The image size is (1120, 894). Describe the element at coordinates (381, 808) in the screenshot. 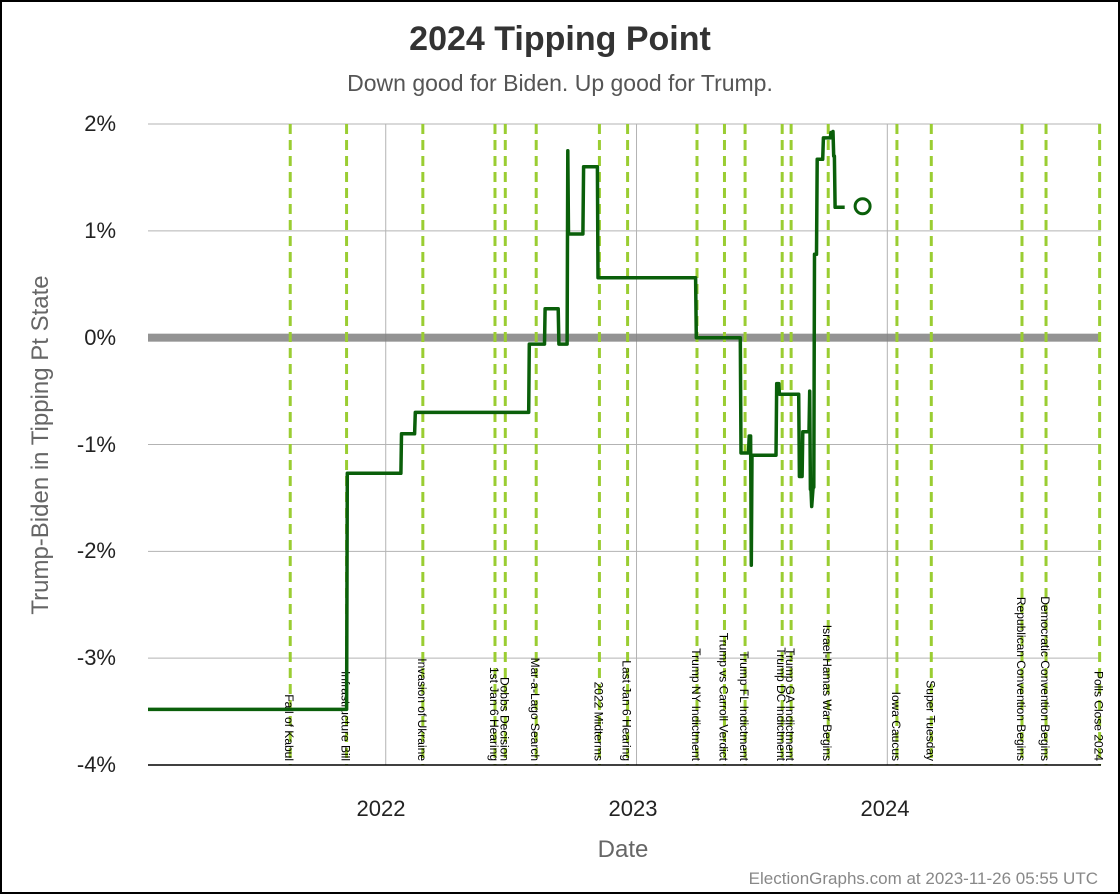

I see `x-tick-label: 2022` at that location.